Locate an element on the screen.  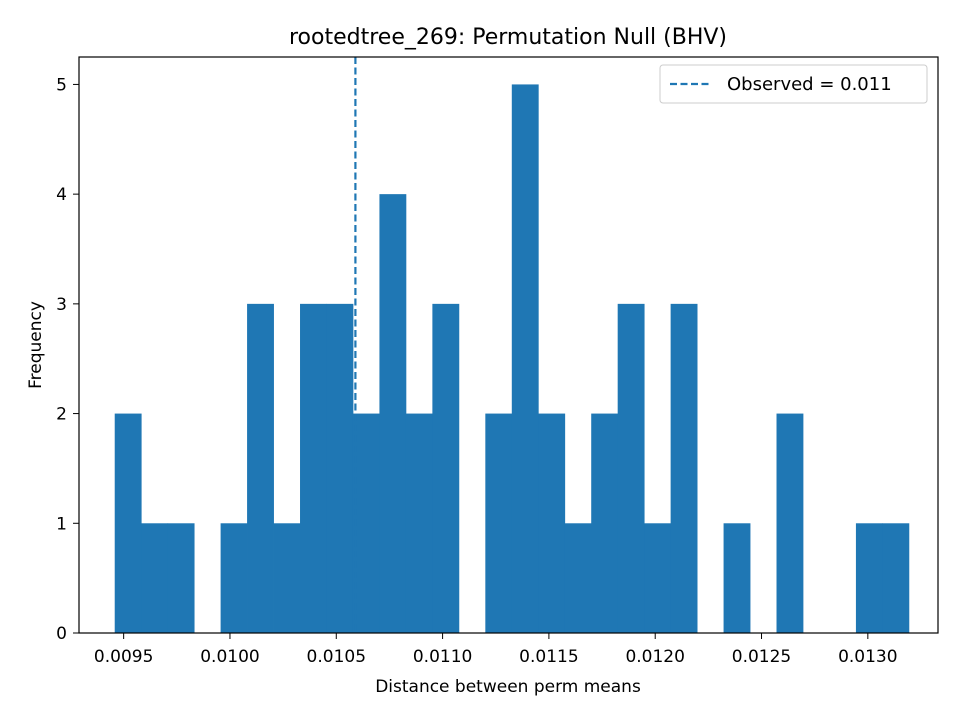
x-axis-label: Distance between perm means is located at coordinates (508, 687).